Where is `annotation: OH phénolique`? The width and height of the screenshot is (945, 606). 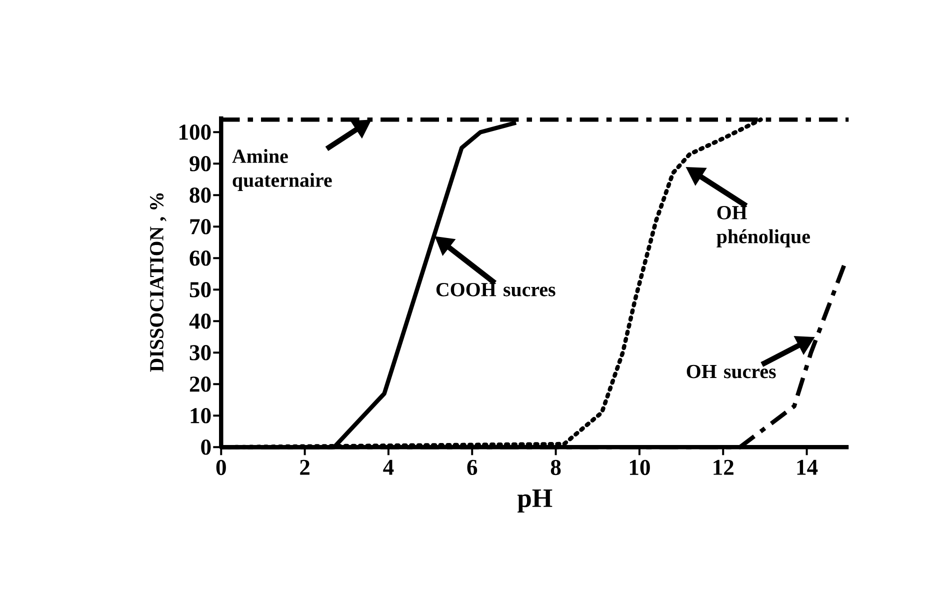
annotation: OH phénolique is located at coordinates (763, 227).